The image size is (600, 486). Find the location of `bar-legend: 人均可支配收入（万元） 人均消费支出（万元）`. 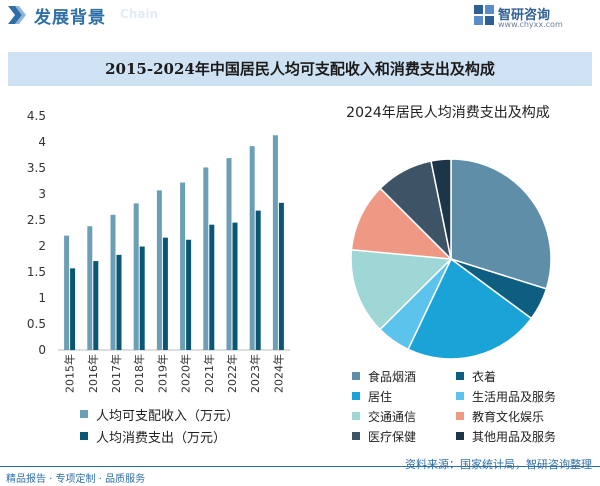

bar-legend: 人均可支配收入（万元） 人均消费支出（万元） is located at coordinates (190, 425).